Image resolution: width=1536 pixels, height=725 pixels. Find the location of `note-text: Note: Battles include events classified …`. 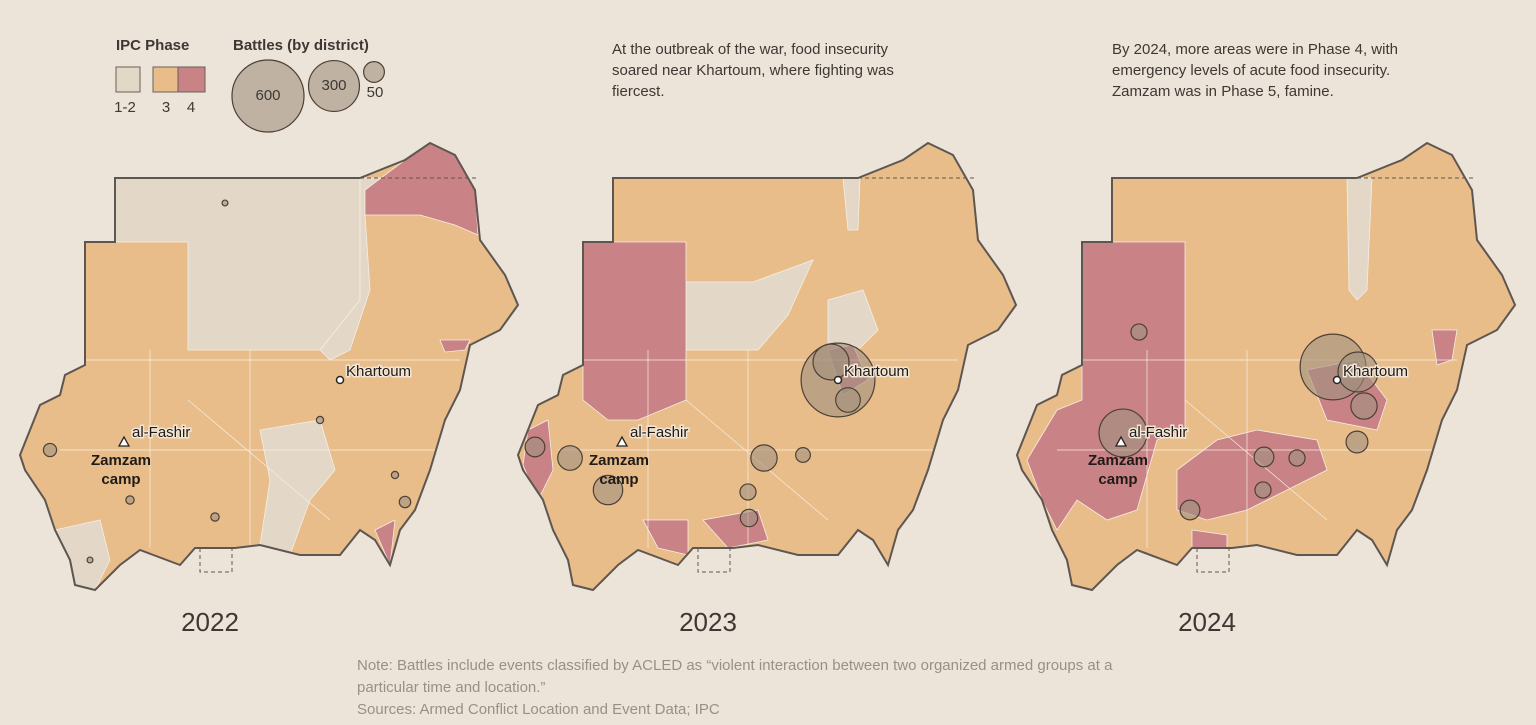

note-text: Note: Battles include events classified … is located at coordinates (735, 676).